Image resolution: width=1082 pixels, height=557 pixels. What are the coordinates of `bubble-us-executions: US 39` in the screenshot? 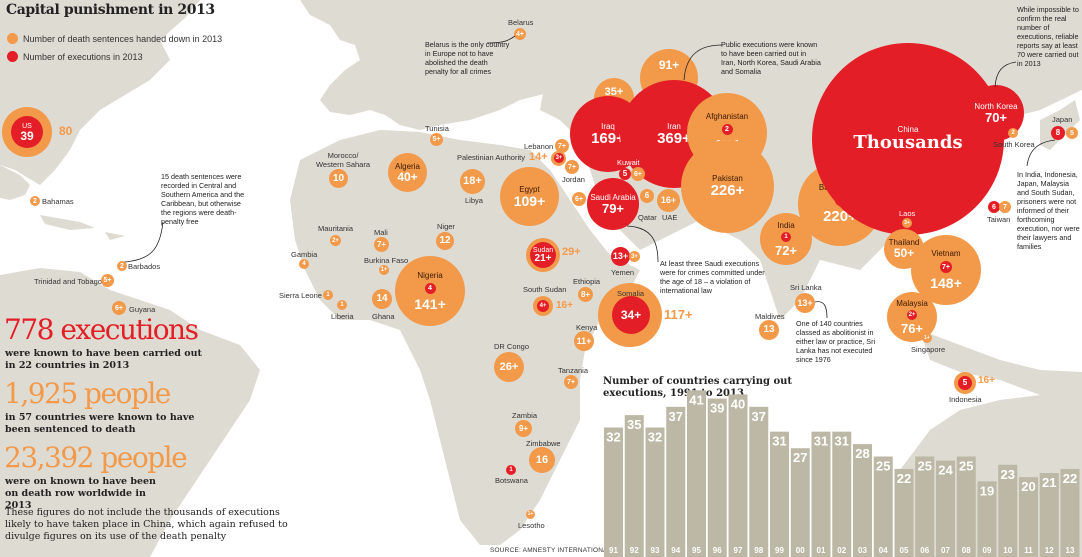 It's located at (27, 132).